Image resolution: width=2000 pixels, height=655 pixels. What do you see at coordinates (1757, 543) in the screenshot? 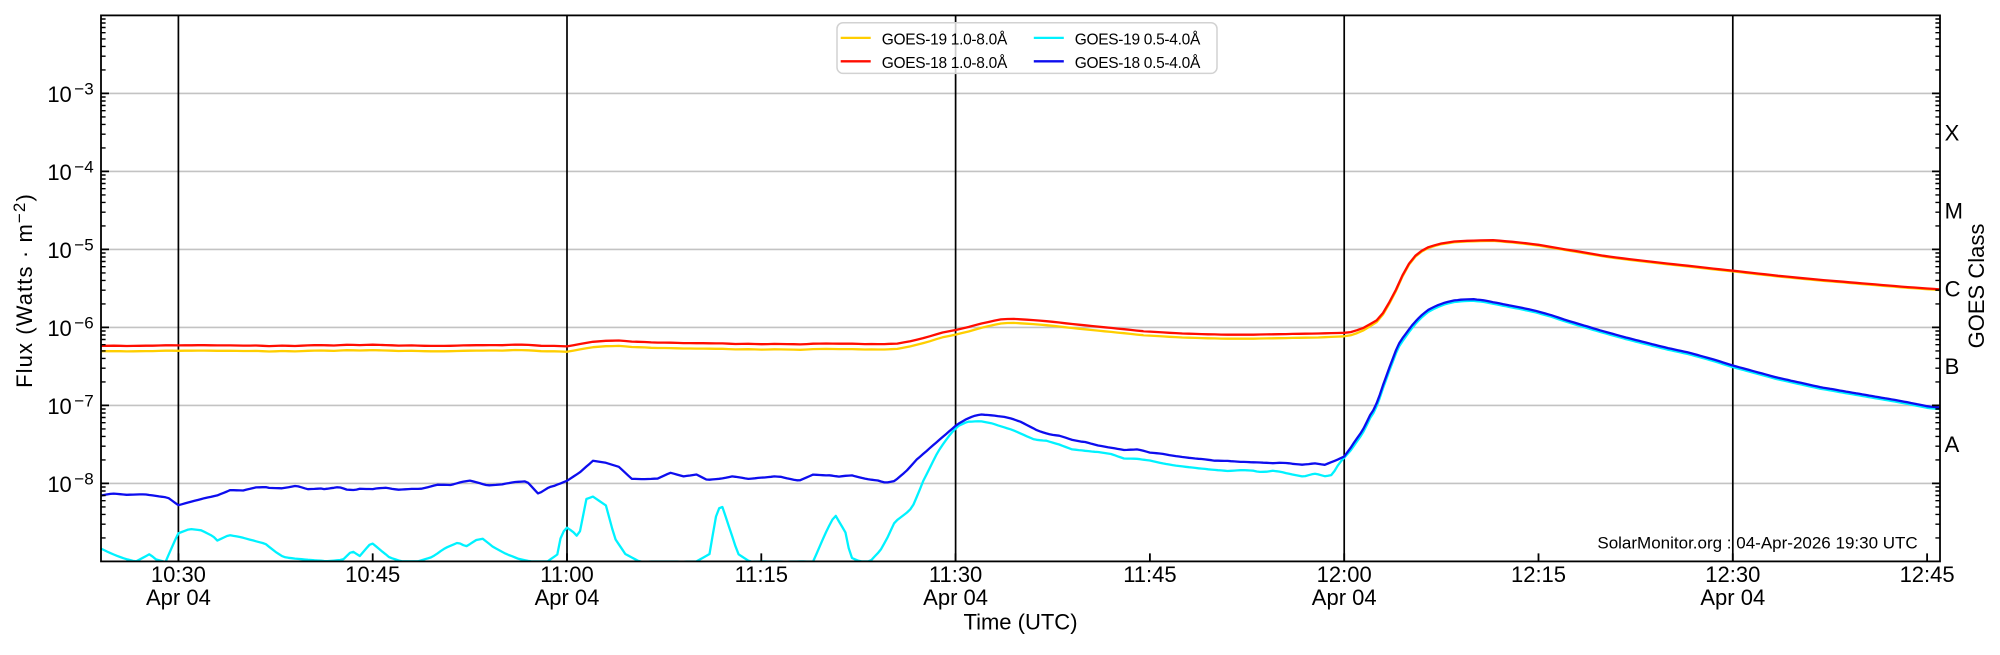
I see `svg-text:SolarMonitor.org : 04-Apr-2026: SolarMonitor.org : 04-Apr-2026 19:30 UTC` at bounding box center [1757, 543].